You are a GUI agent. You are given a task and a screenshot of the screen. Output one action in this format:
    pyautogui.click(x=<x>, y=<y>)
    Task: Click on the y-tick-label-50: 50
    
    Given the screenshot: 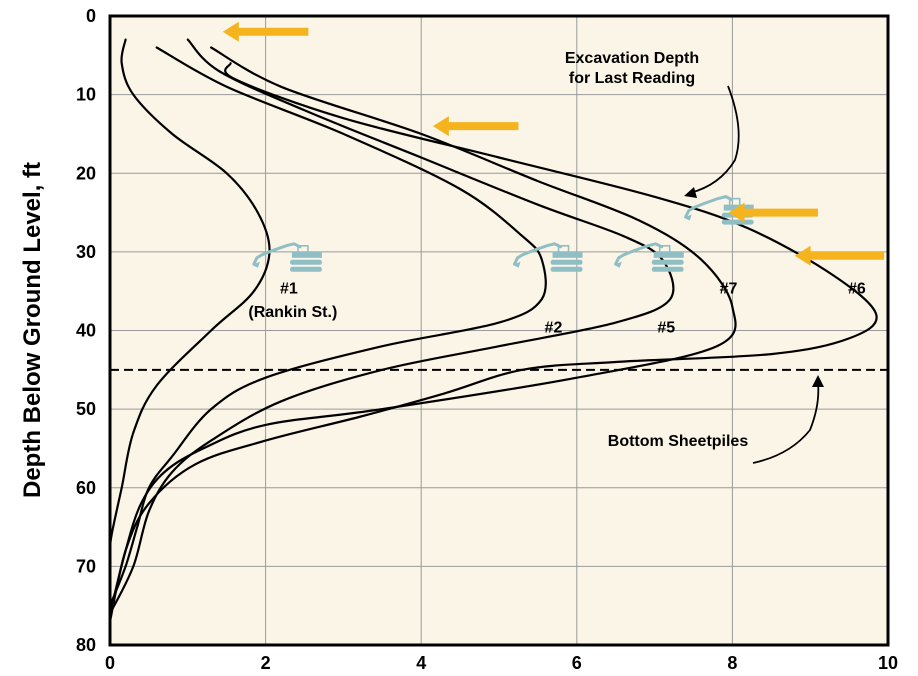 What is the action you would take?
    pyautogui.click(x=86, y=409)
    